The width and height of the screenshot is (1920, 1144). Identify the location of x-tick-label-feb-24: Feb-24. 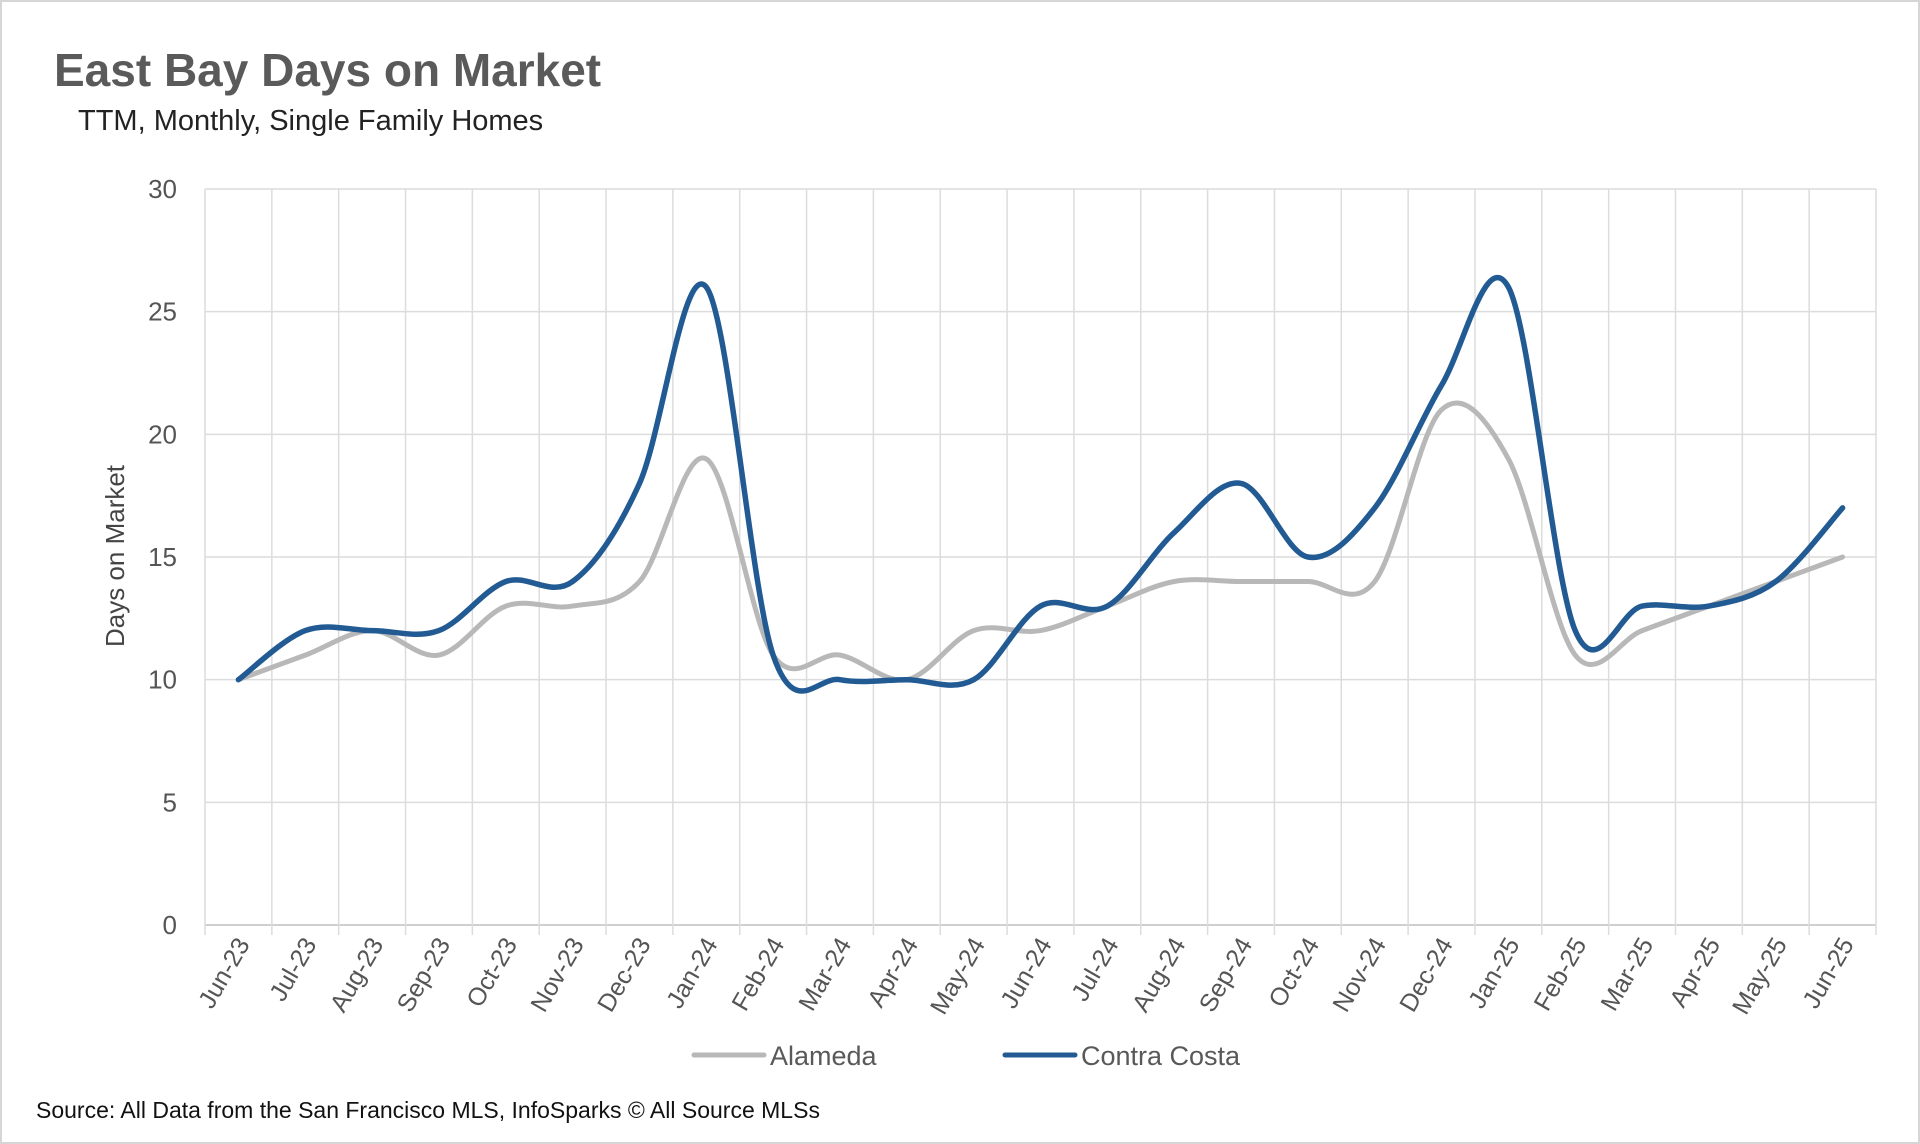
(758, 974).